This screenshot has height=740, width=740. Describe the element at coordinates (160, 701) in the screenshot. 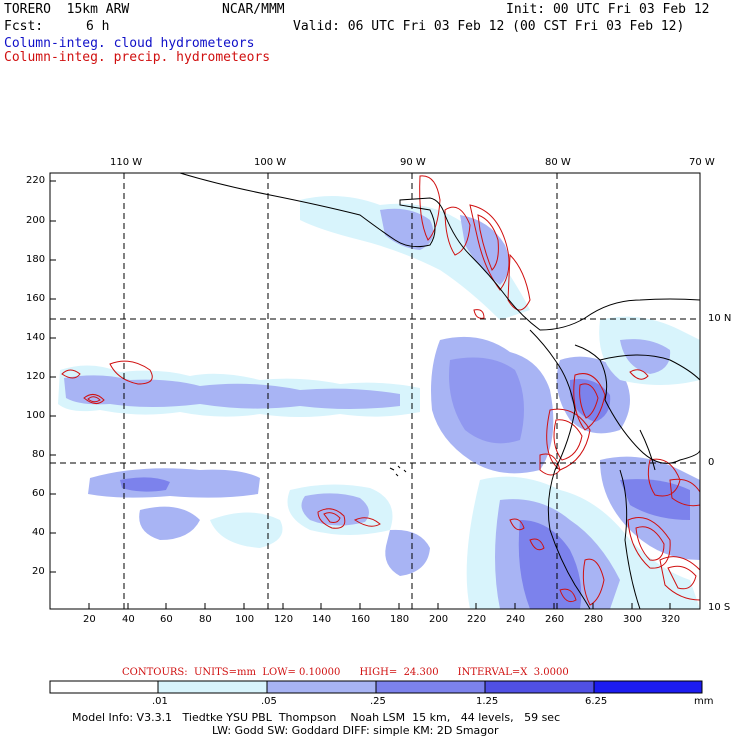

I see `colorbar-label: .01` at that location.